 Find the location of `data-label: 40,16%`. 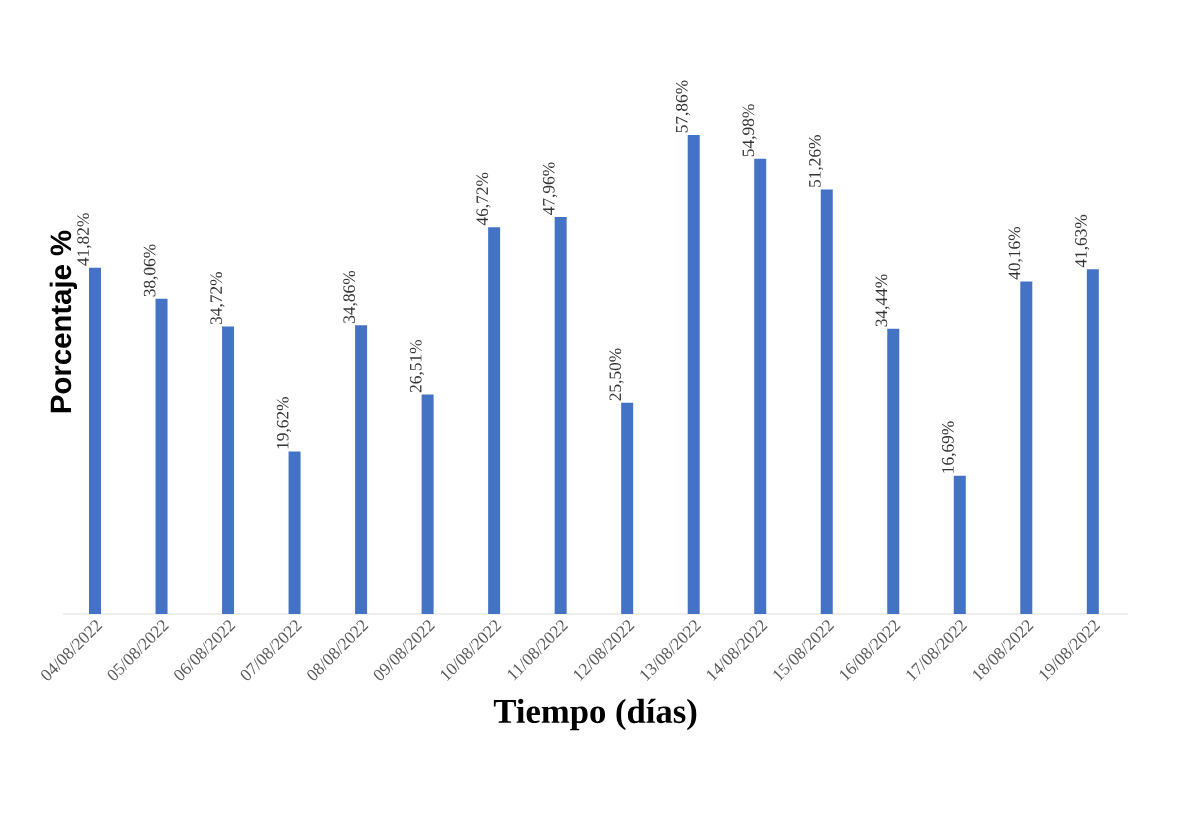

data-label: 40,16% is located at coordinates (1015, 253).